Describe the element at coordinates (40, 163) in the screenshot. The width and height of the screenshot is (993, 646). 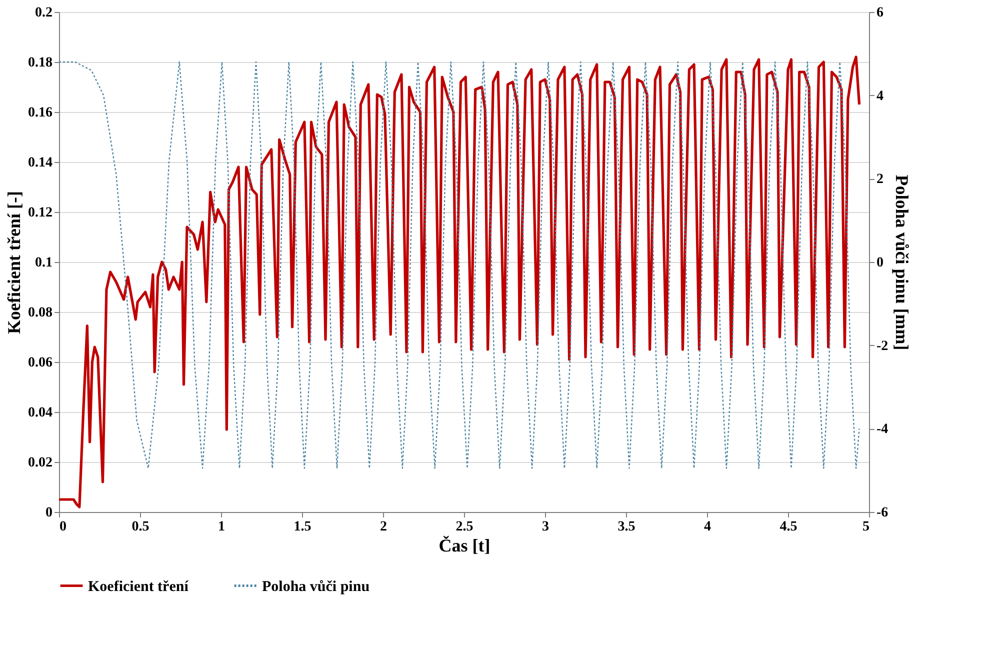
I see `y-tick-label: 0.14` at that location.